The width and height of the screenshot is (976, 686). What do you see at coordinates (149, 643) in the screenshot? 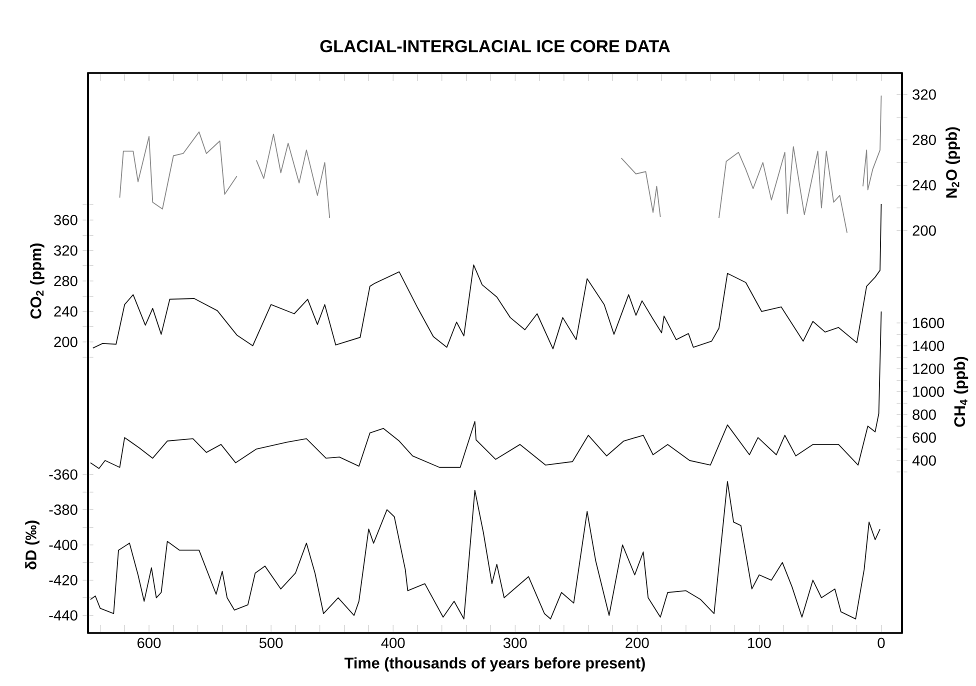
I see `x-tick-label: 600` at bounding box center [149, 643].